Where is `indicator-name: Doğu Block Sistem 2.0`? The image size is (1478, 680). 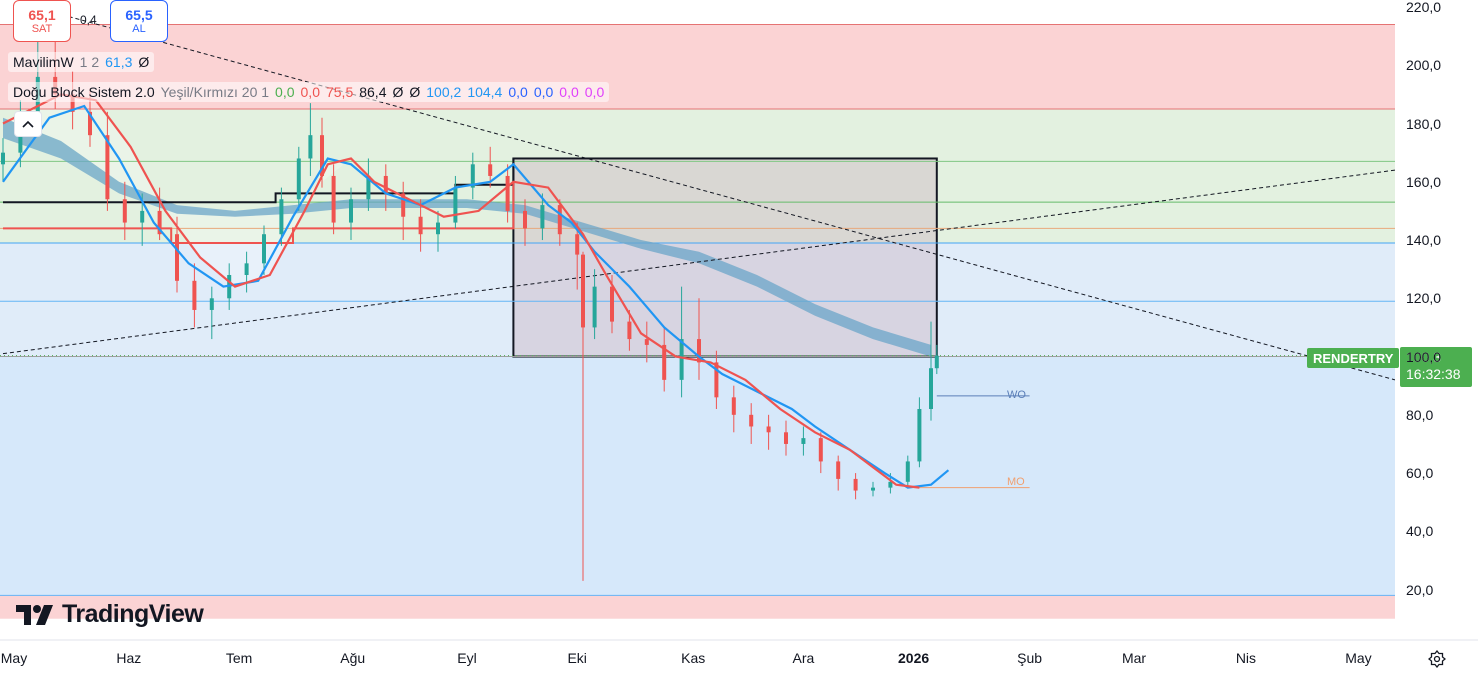
indicator-name: Doğu Block Sistem 2.0 is located at coordinates (84, 92).